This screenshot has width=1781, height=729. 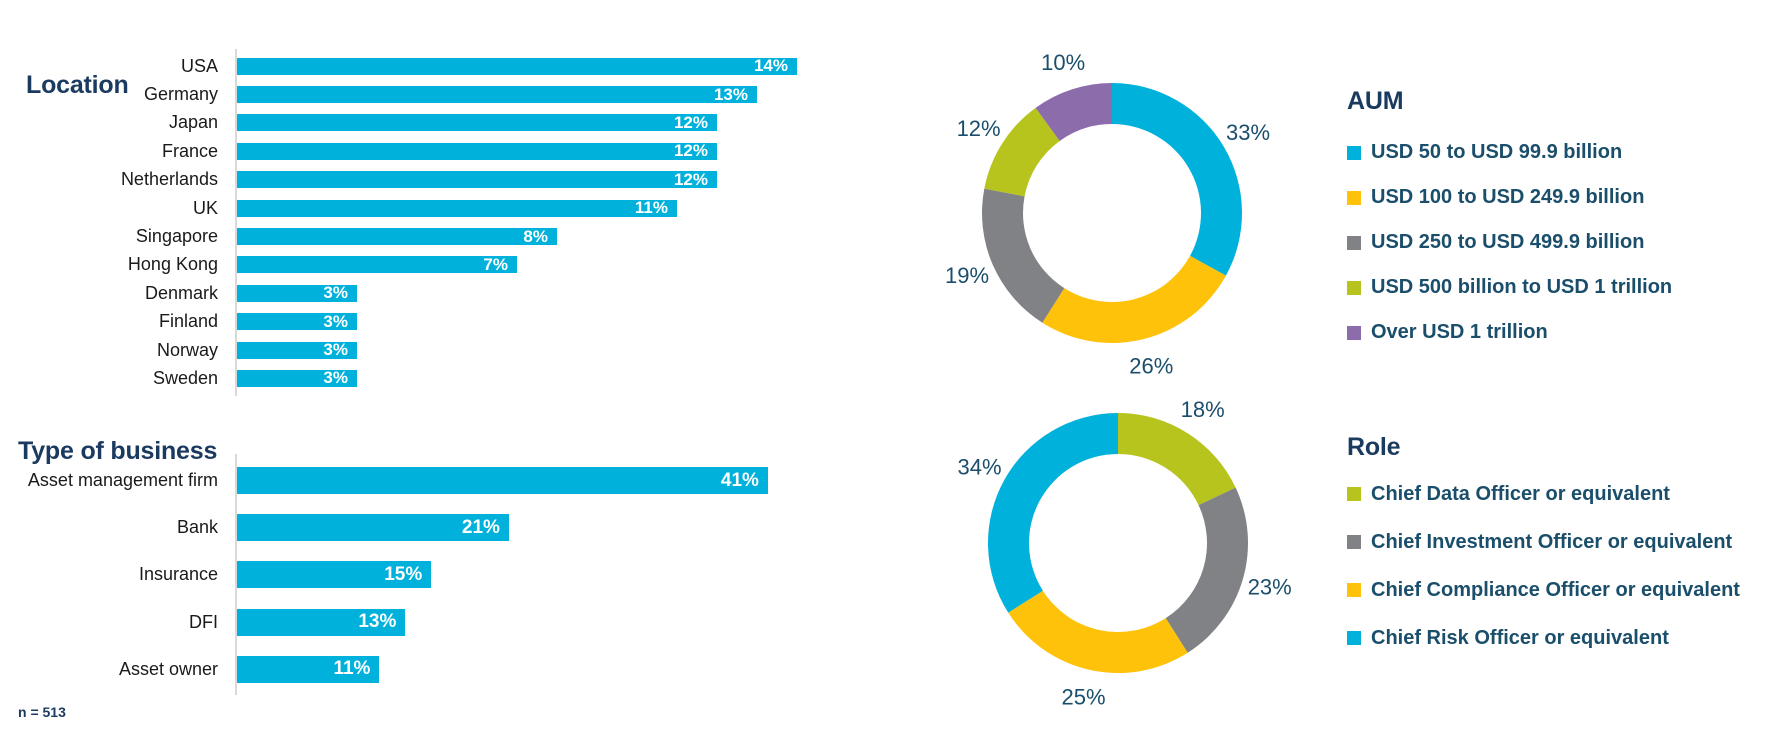 I want to click on category-label: USA, so click(x=199, y=65).